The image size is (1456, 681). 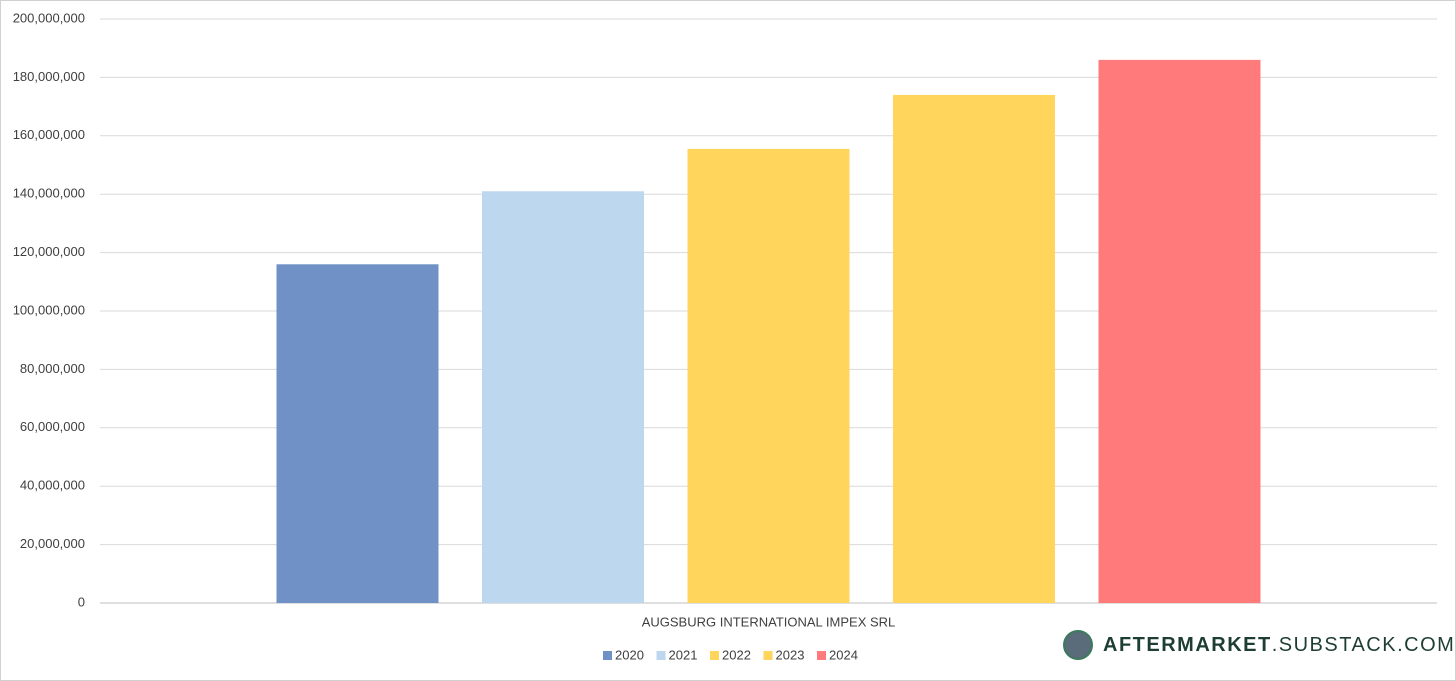 I want to click on watermark-domain: .SUBSTACK.COM, so click(x=1364, y=645).